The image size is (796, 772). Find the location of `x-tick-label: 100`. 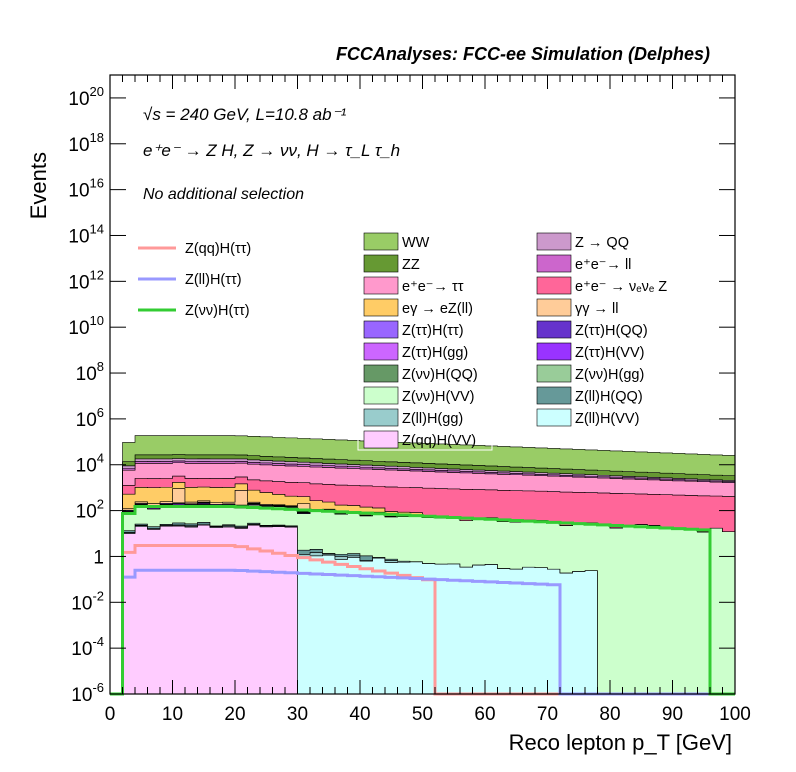

x-tick-label: 100 is located at coordinates (735, 714).